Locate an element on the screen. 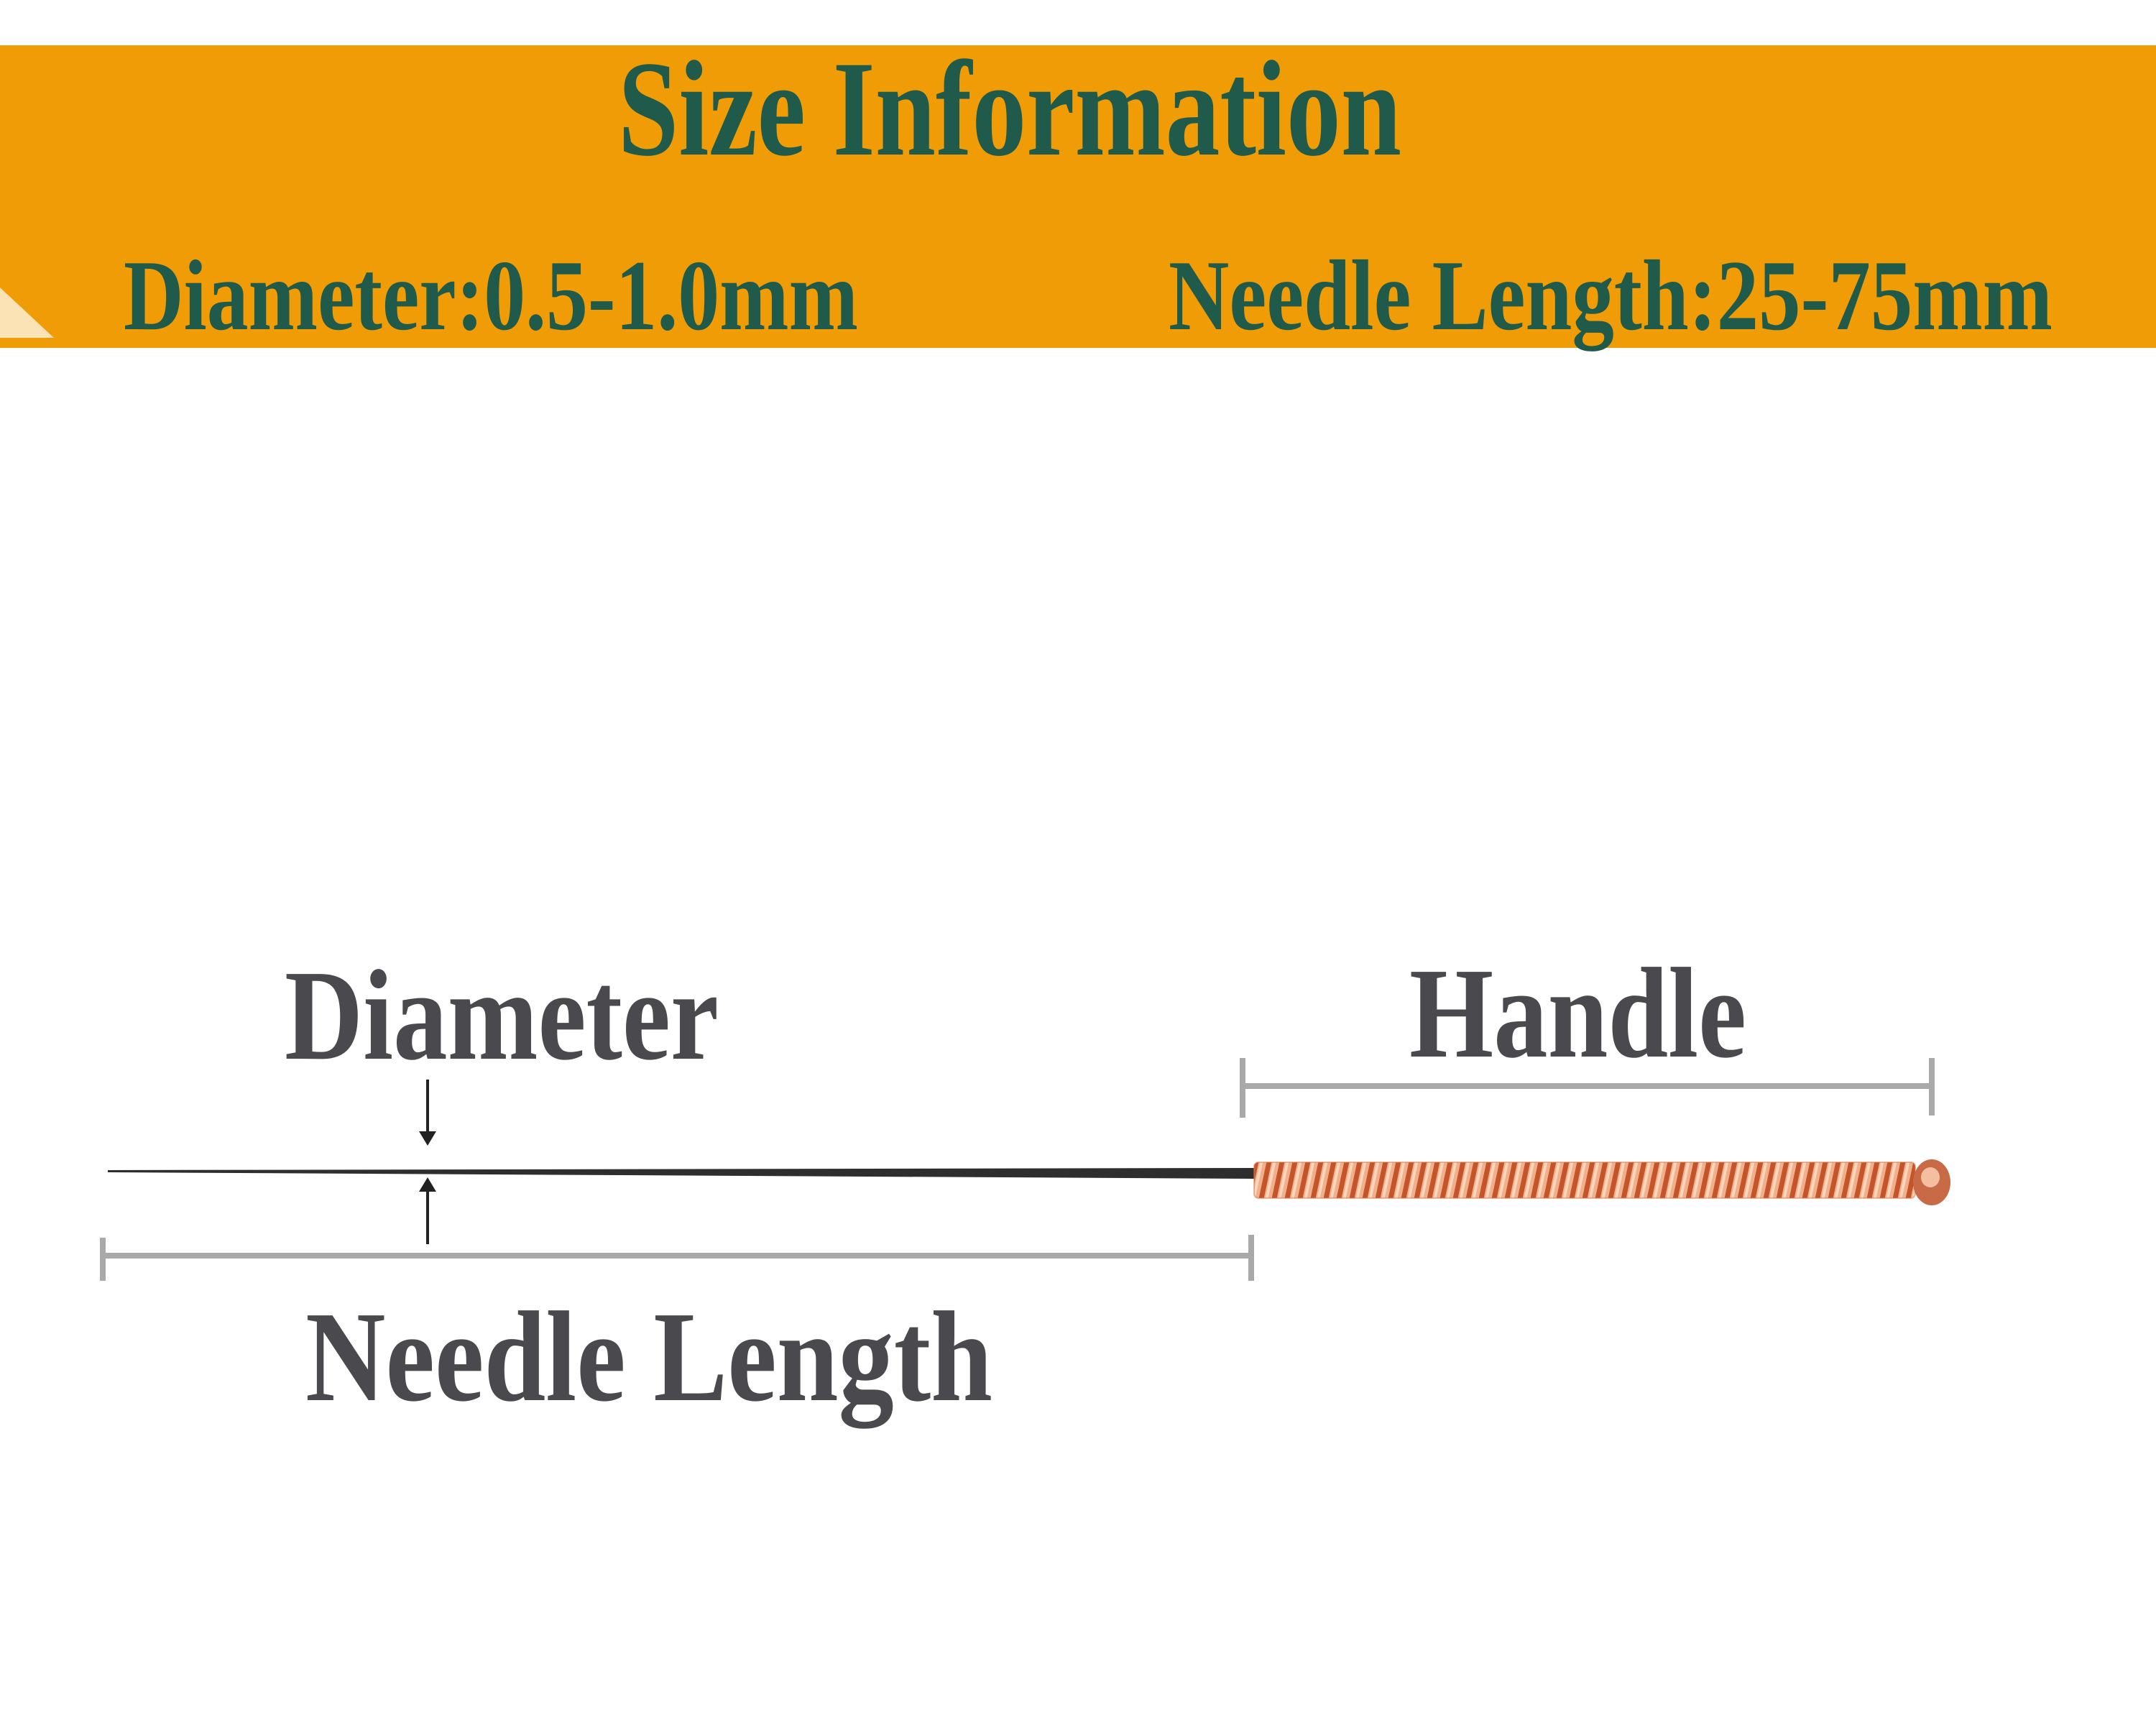  diameter-arrow-down-icon is located at coordinates (427, 1113).